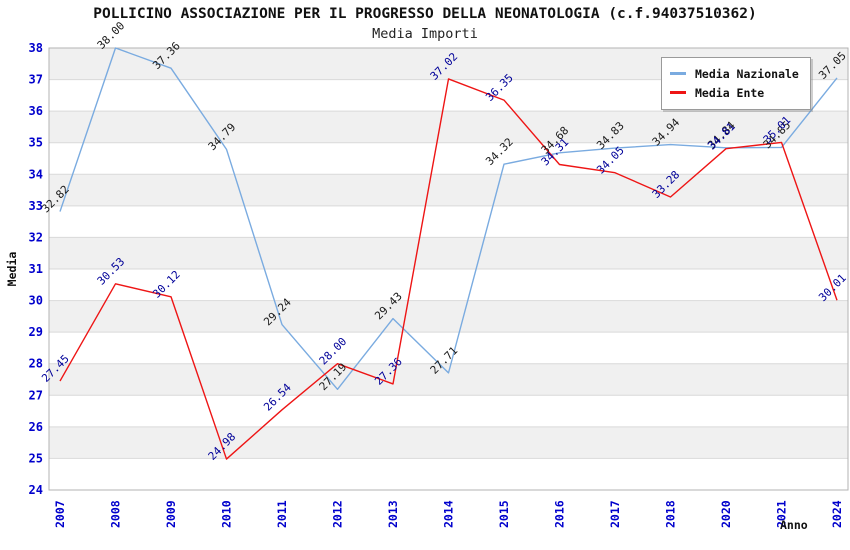  I want to click on y-tick-label: 32, so click(36, 237).